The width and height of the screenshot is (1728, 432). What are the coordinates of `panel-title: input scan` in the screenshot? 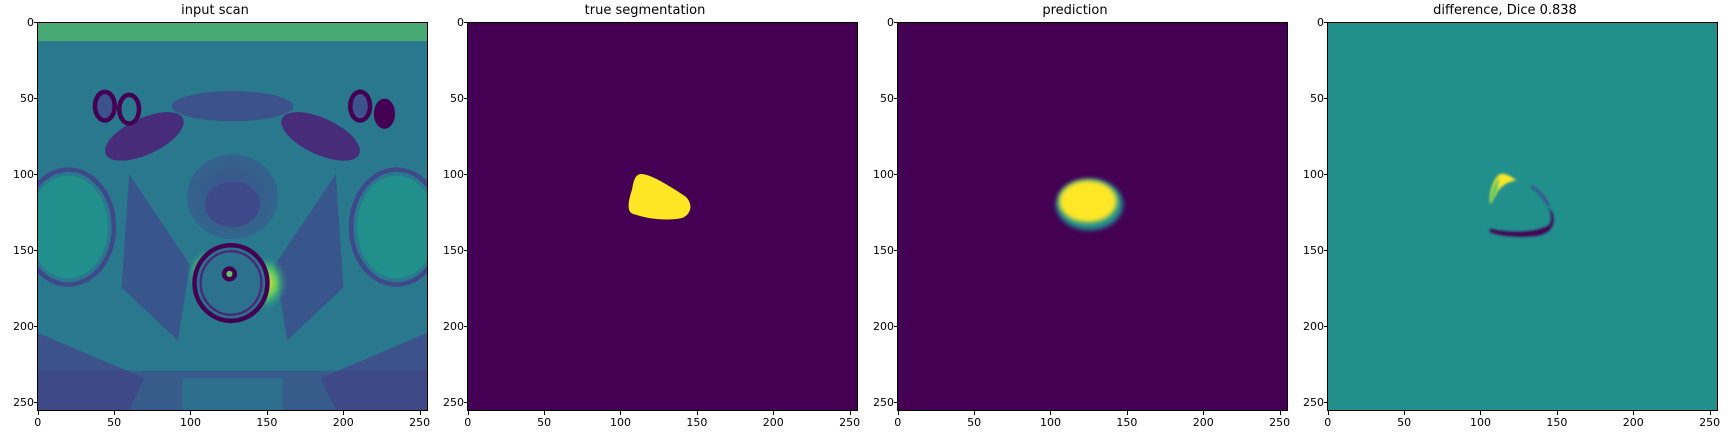 It's located at (215, 10).